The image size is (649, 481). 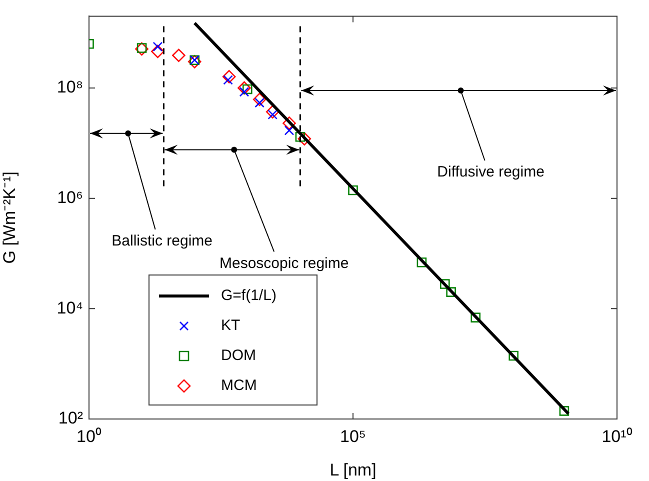 I want to click on annotation: Diffusive regime, so click(x=490, y=172).